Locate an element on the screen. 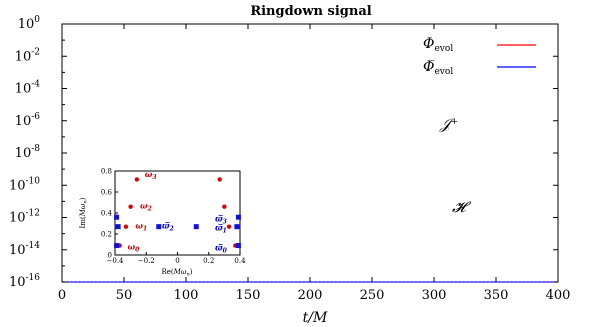 The image size is (592, 327). x-tick-label: 250 is located at coordinates (372, 295).